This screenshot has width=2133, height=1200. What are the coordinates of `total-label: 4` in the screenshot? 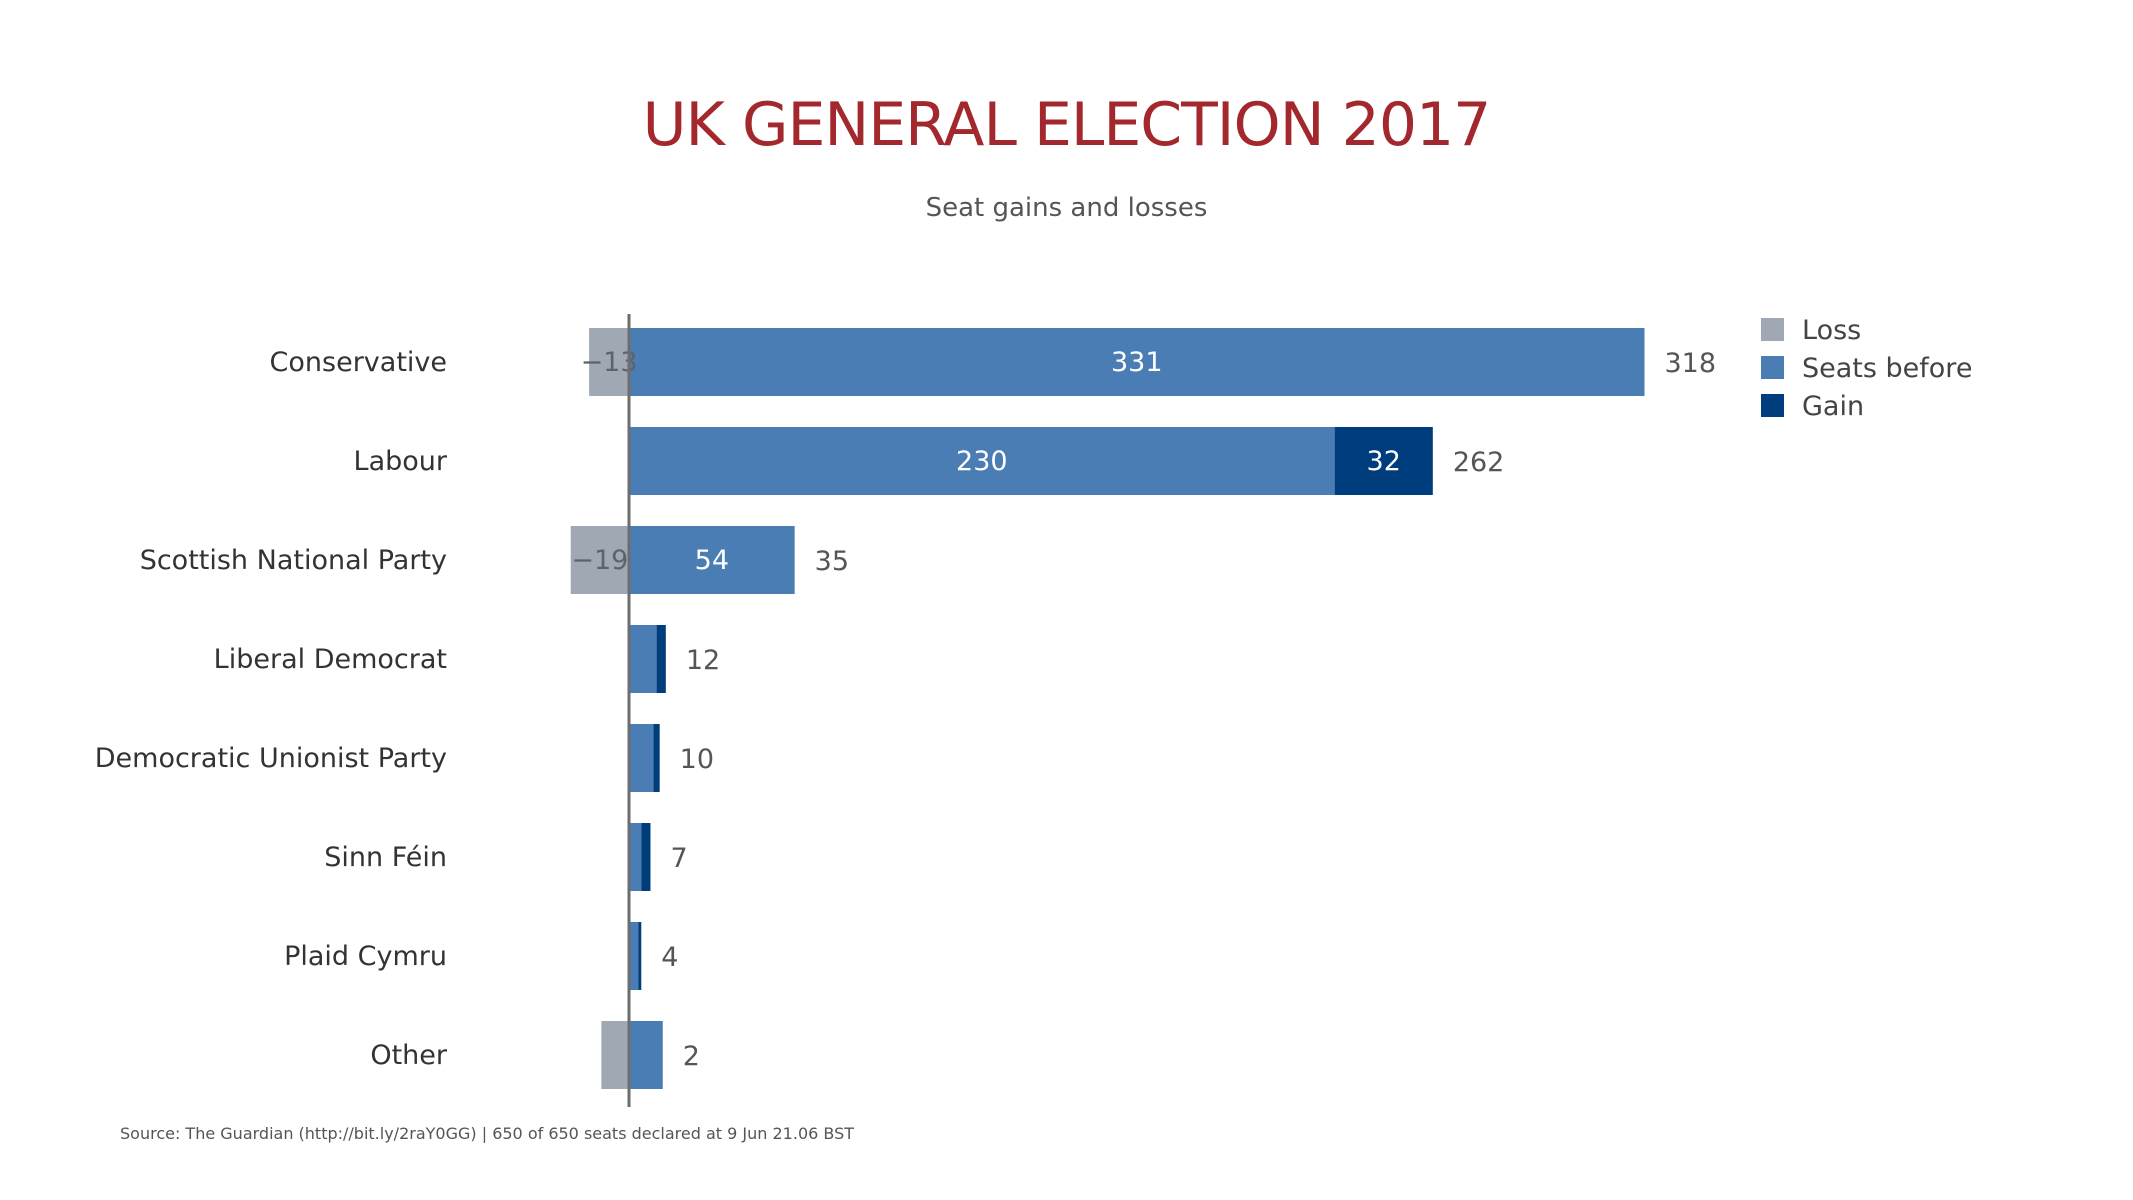 It's located at (669, 957).